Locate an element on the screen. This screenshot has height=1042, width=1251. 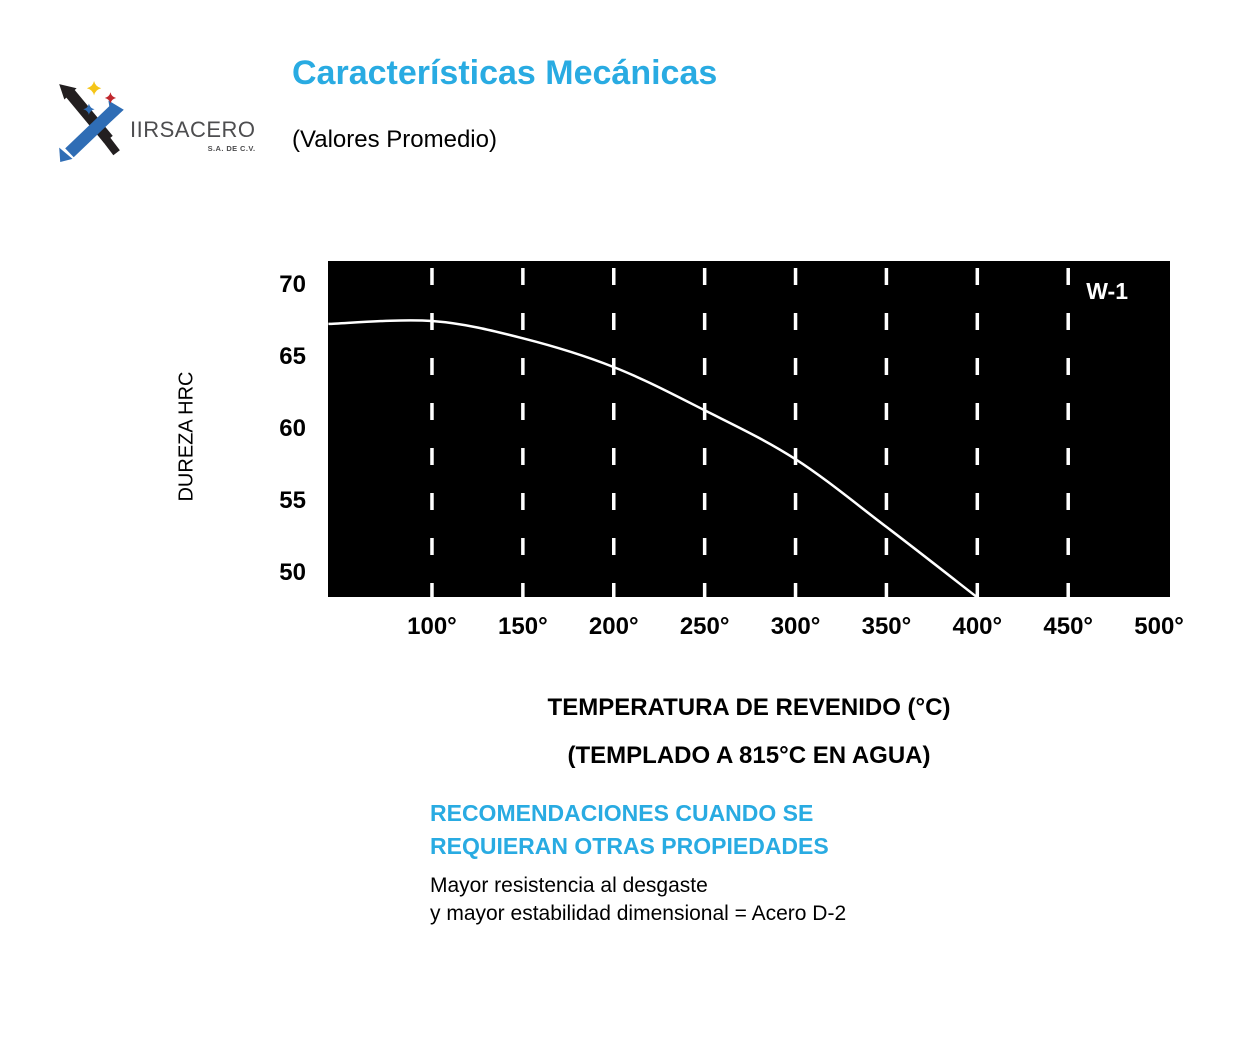
company-logo: IIRSACERO S.A. DE C.V. is located at coordinates (156, 121).